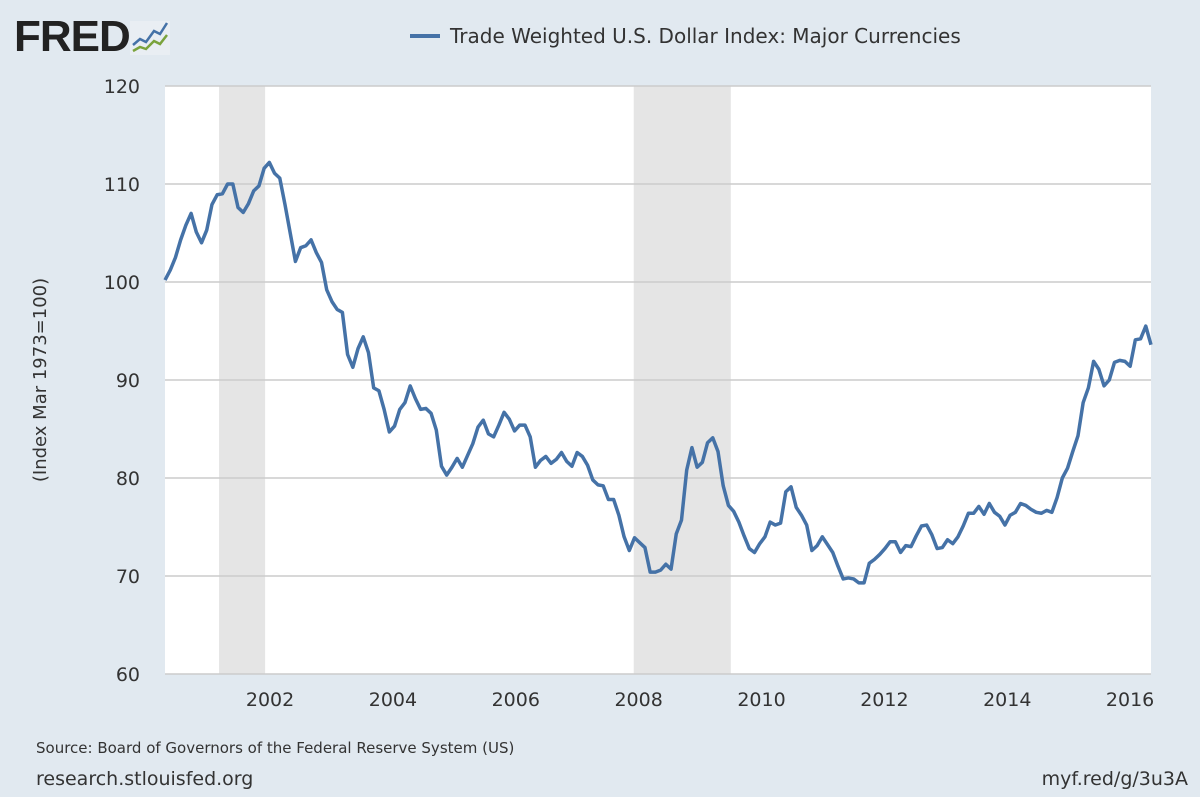 The width and height of the screenshot is (1200, 797). Describe the element at coordinates (270, 700) in the screenshot. I see `x-tick-label: 2002` at that location.